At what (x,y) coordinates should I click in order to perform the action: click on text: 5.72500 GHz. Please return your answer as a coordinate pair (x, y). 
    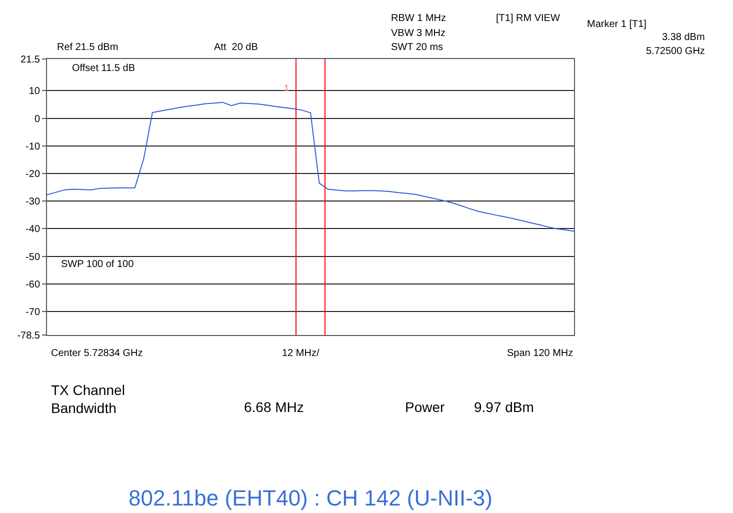
    Looking at the image, I should click on (675, 51).